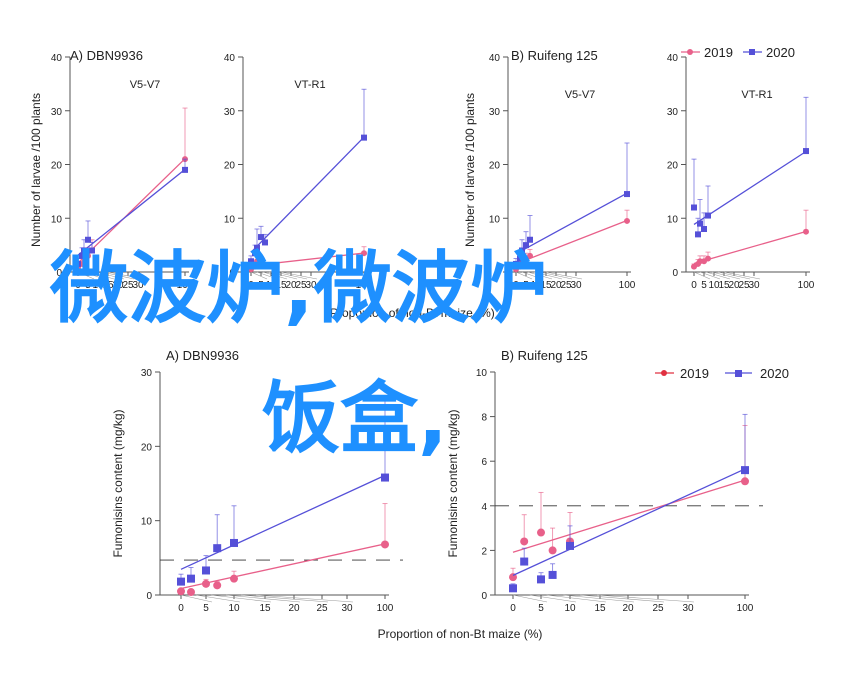  I want to click on legend-marker-2019, so click(690, 52).